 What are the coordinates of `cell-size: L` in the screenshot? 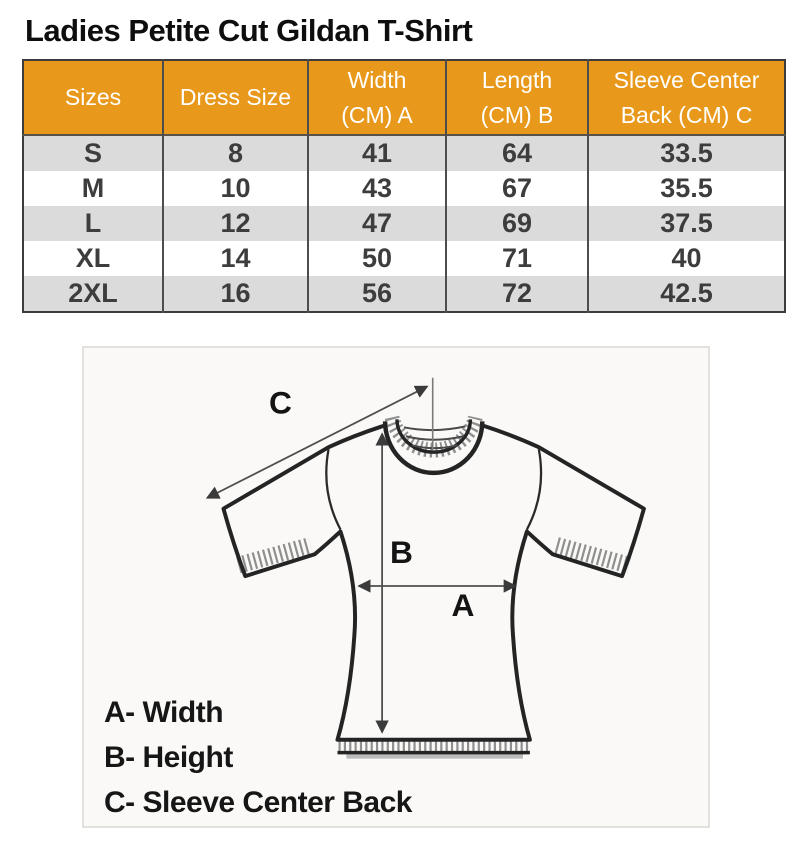 It's located at (93, 223).